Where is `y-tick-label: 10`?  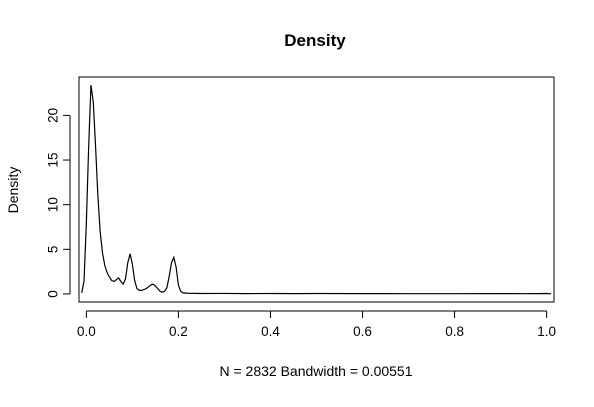
y-tick-label: 10 is located at coordinates (53, 204).